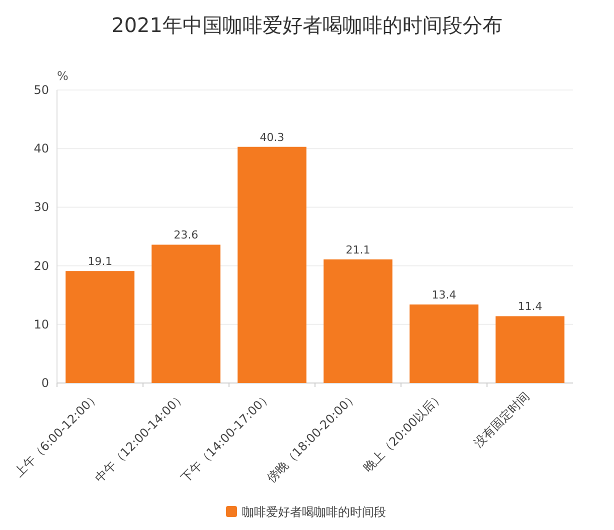  Describe the element at coordinates (358, 249) in the screenshot. I see `data-label: 21.1` at that location.